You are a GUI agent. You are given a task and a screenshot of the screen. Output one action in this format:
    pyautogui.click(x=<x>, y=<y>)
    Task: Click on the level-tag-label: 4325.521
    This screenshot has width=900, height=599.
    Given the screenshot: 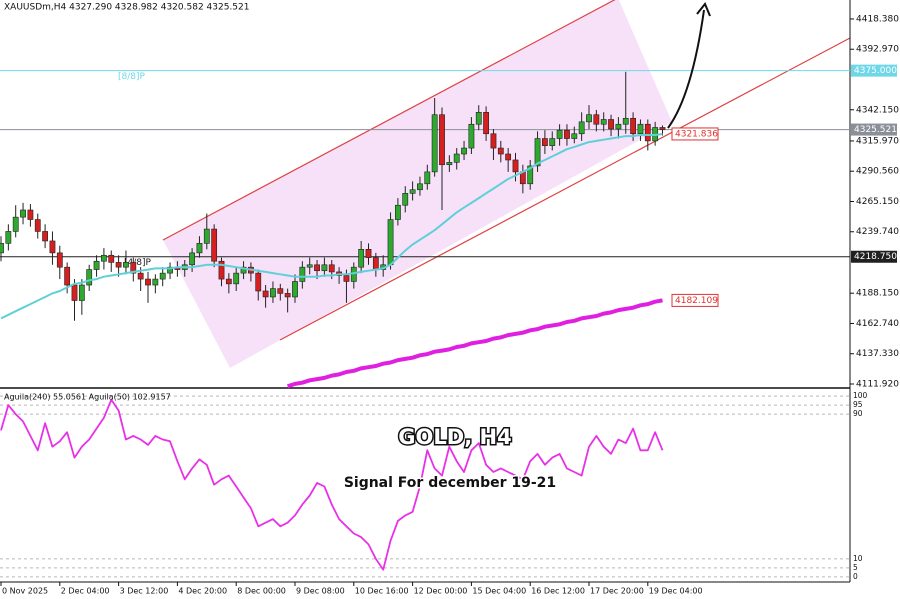 What is the action you would take?
    pyautogui.click(x=875, y=130)
    